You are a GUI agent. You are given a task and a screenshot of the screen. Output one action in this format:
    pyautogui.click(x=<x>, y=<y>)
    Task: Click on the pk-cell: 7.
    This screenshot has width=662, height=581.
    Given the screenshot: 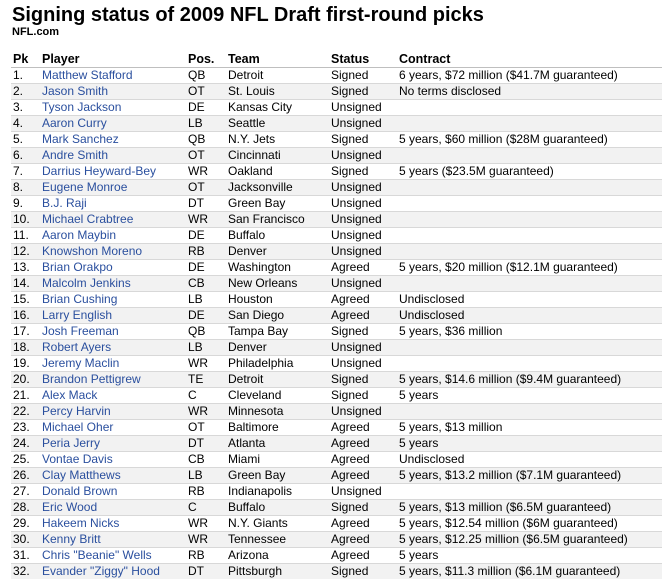 What is the action you would take?
    pyautogui.click(x=25, y=171)
    